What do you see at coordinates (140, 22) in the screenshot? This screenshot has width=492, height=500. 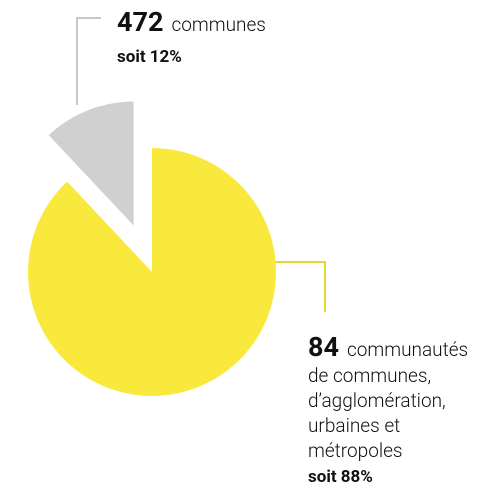 I see `count: 472` at bounding box center [140, 22].